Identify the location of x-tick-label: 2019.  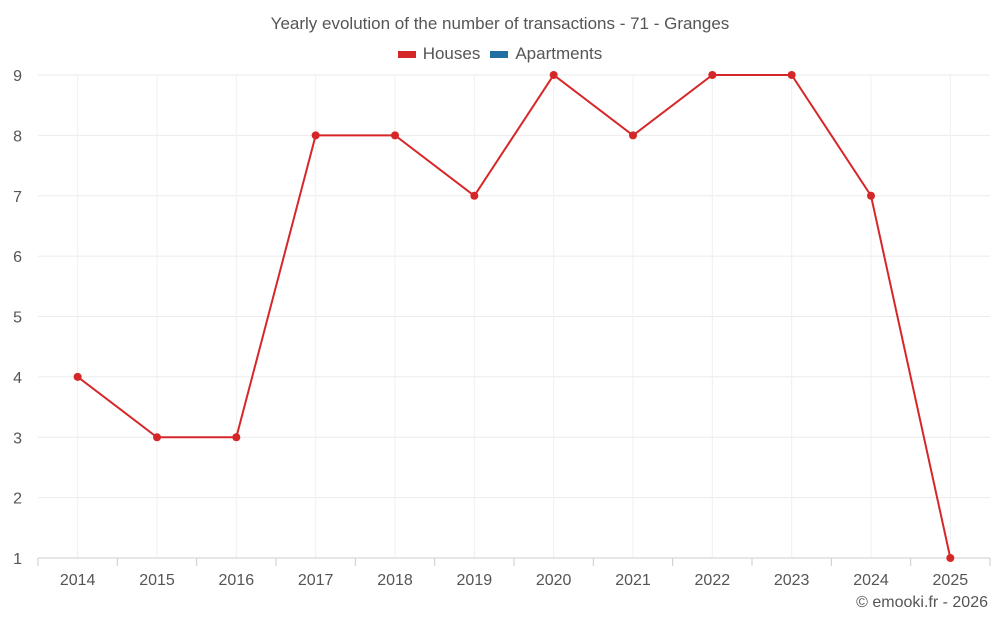
(475, 580).